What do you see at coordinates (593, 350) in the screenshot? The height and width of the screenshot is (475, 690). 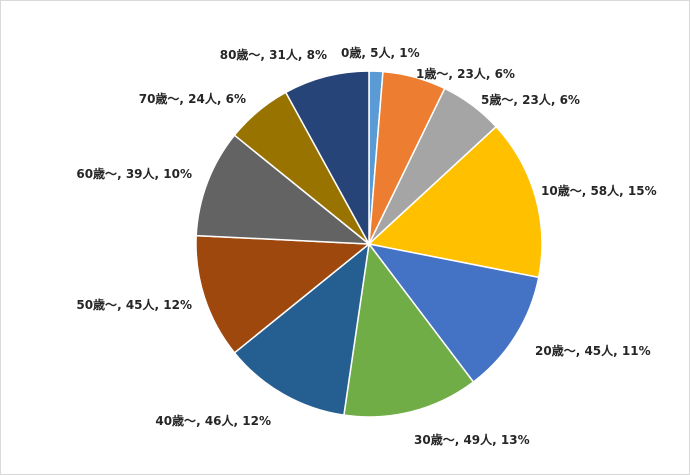 I see `slice-label-4: 20歳～, 45人, 11%` at bounding box center [593, 350].